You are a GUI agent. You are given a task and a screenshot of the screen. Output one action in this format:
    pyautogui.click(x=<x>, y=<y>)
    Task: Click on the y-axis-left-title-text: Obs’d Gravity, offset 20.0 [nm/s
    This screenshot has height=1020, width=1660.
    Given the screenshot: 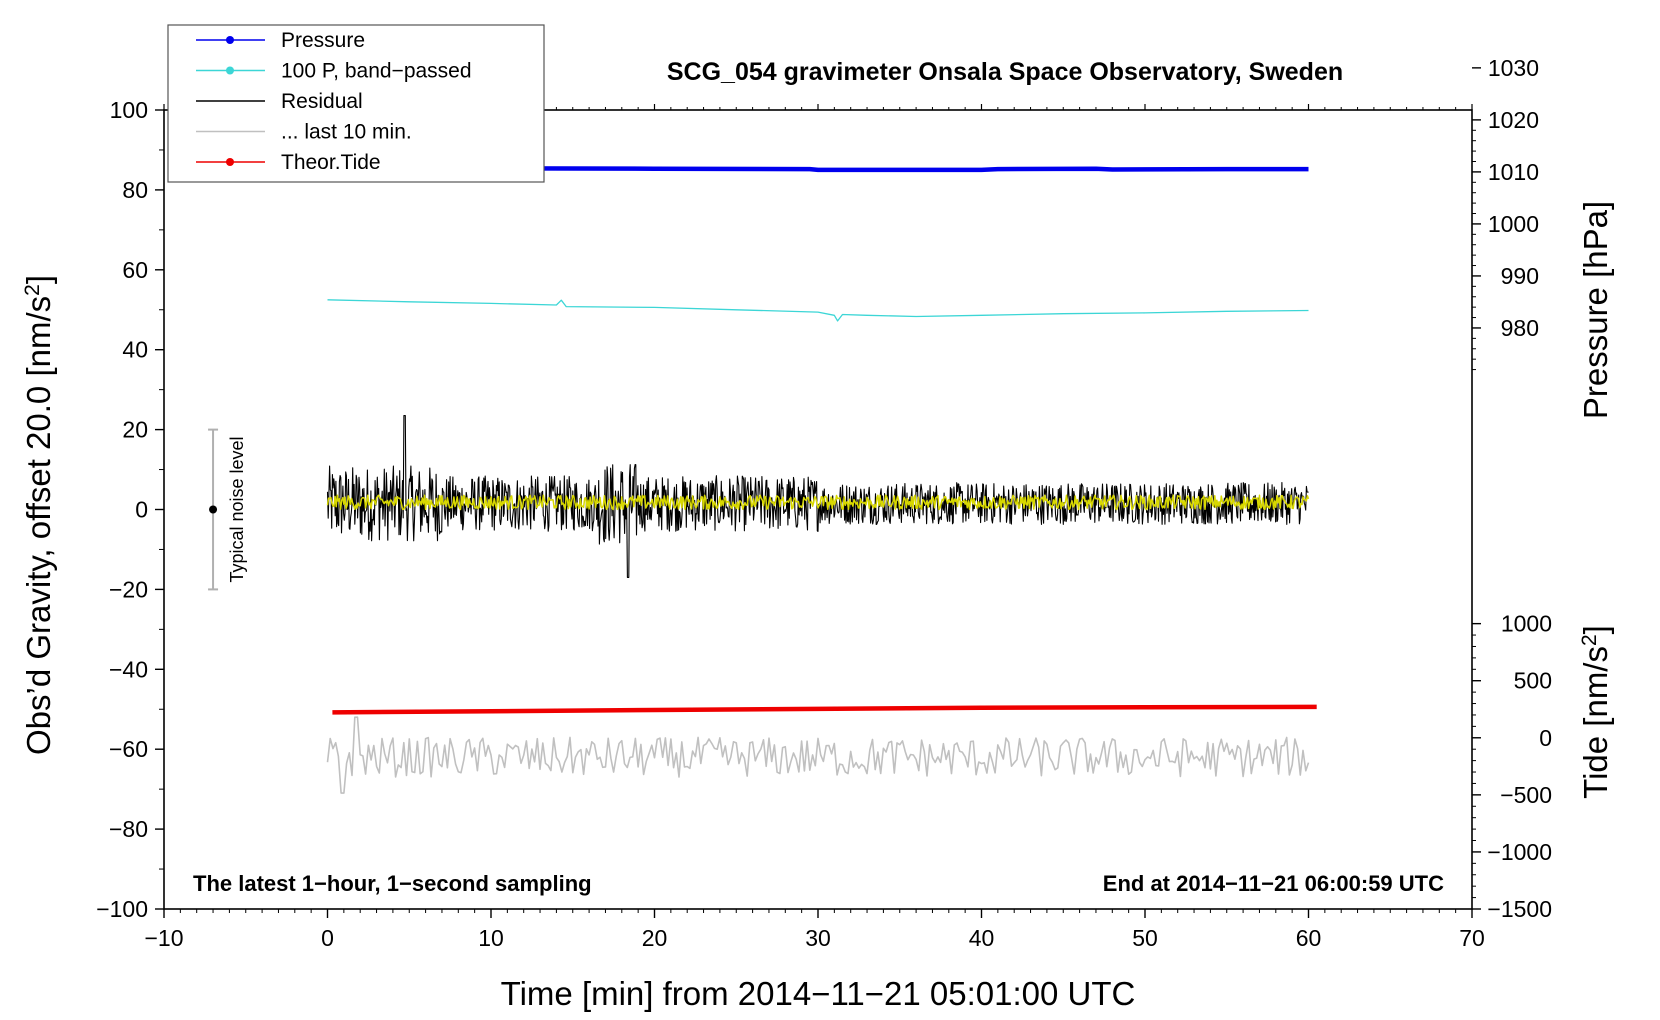 What is the action you would take?
    pyautogui.click(x=38, y=525)
    